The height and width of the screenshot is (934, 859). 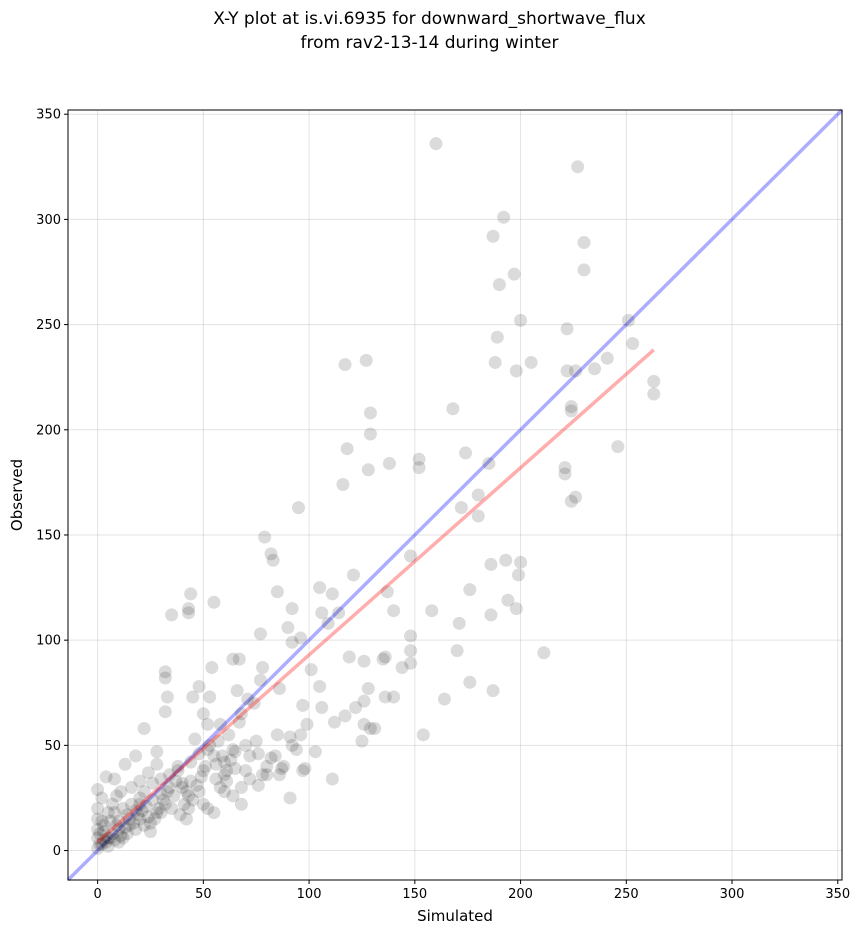 What do you see at coordinates (17, 495) in the screenshot?
I see `y-axis-label: Observed` at bounding box center [17, 495].